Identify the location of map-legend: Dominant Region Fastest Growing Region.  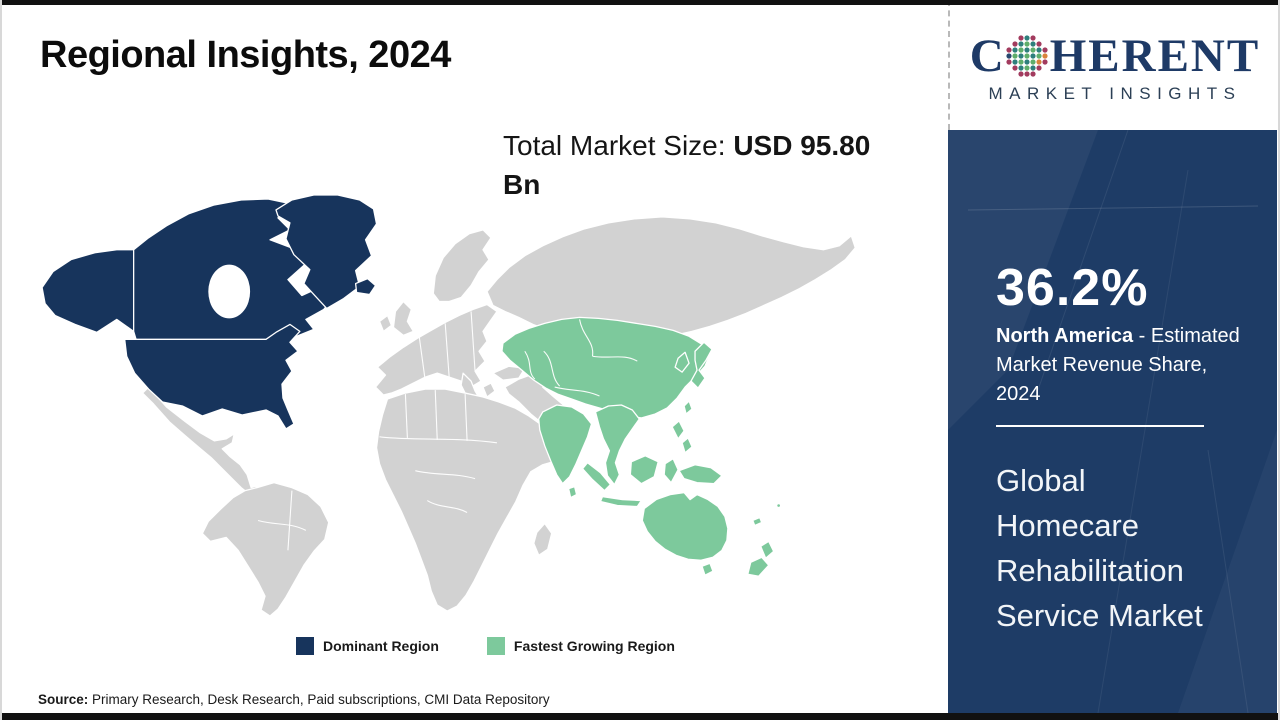
(485, 646).